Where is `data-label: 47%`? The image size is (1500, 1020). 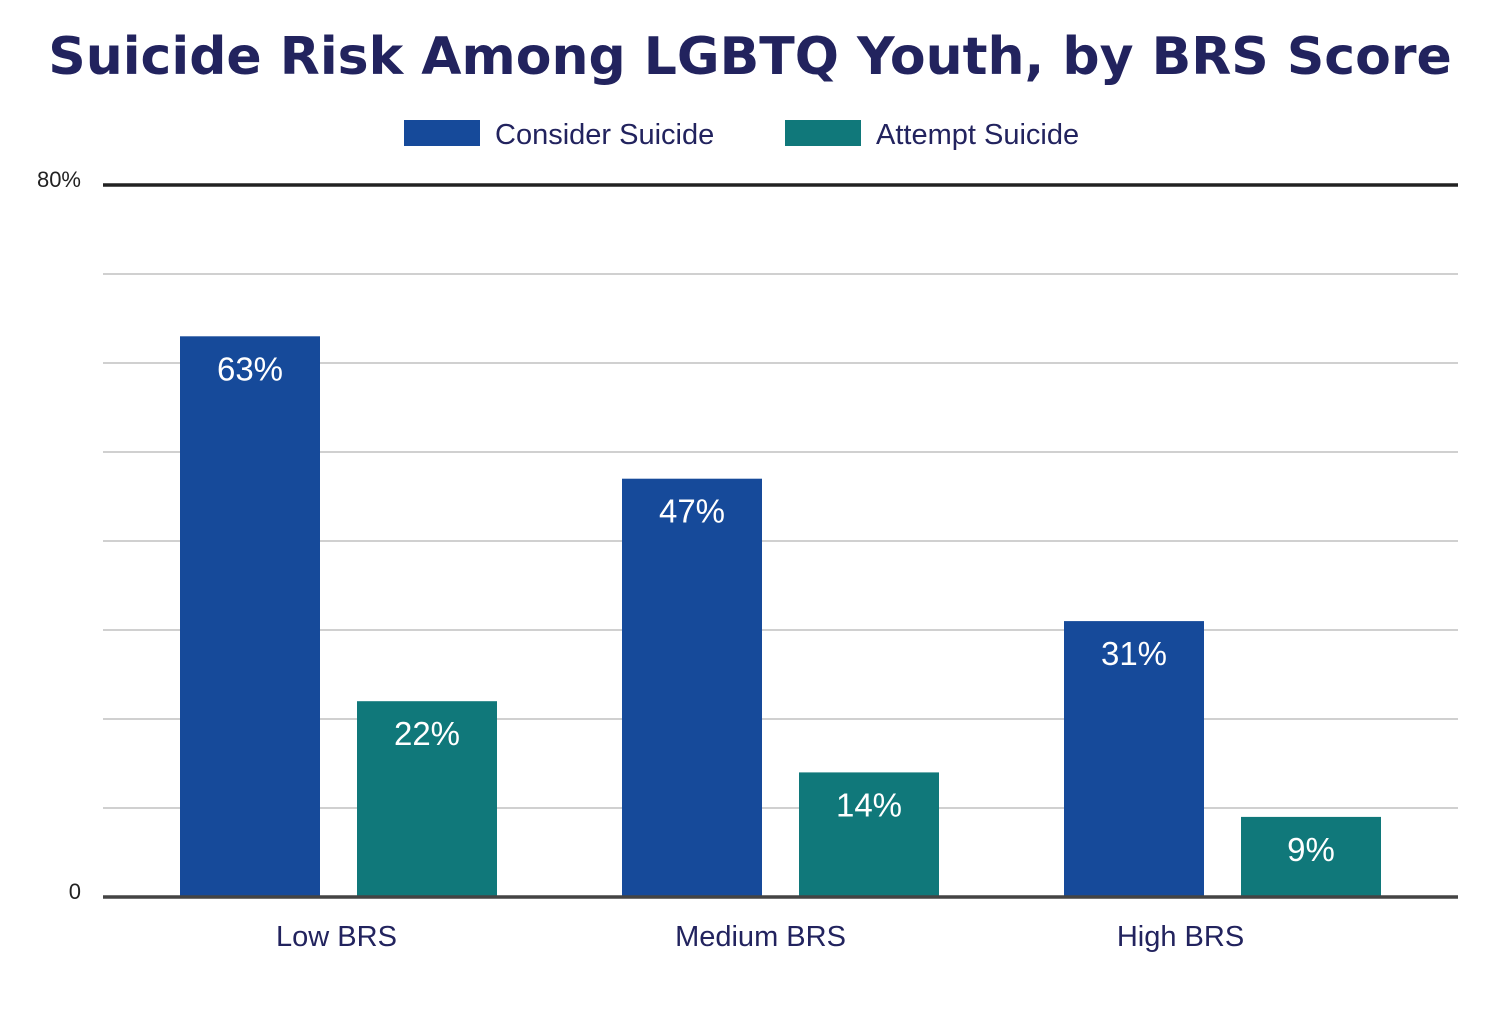 data-label: 47% is located at coordinates (692, 511).